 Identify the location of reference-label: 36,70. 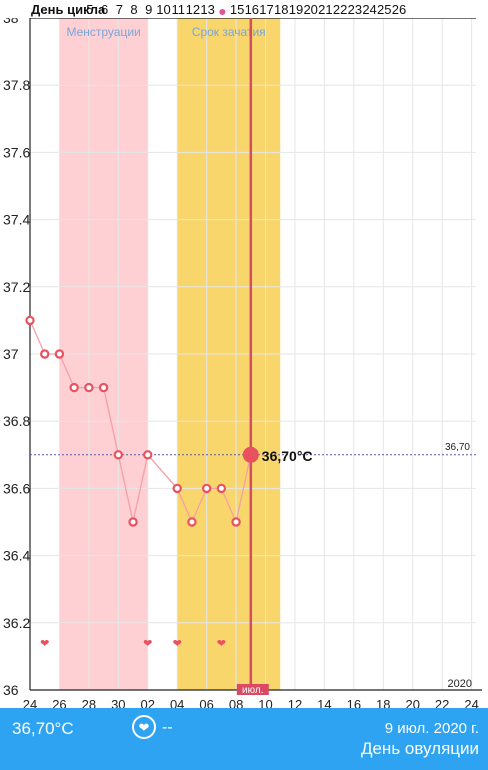
(457, 447).